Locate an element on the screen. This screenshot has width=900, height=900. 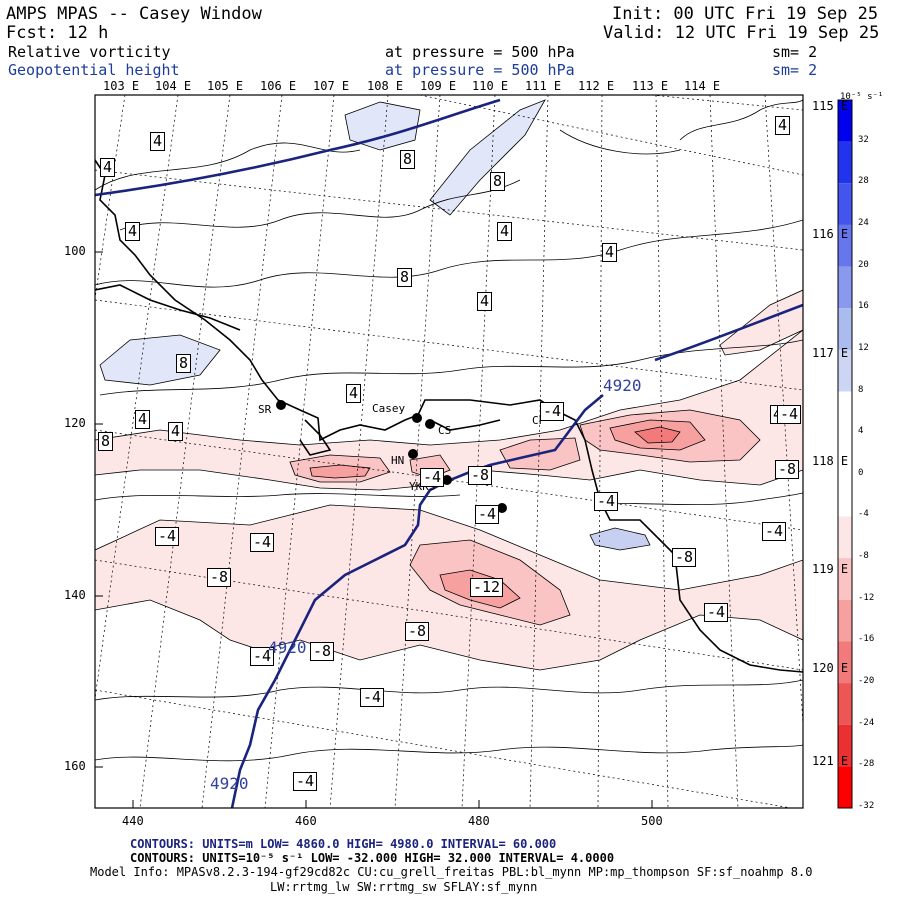
colorbar is located at coordinates (845, 454).